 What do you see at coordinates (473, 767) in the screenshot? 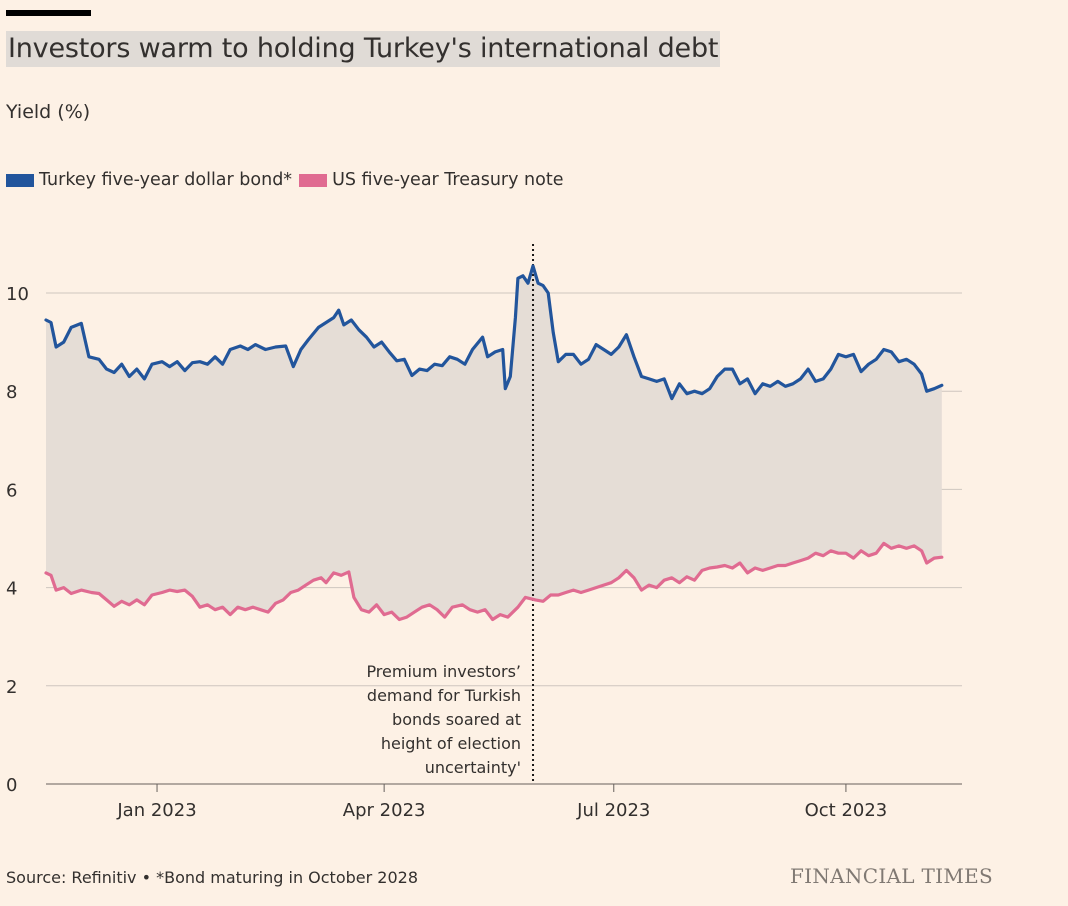
I see `annotation-text: uncertainty'` at bounding box center [473, 767].